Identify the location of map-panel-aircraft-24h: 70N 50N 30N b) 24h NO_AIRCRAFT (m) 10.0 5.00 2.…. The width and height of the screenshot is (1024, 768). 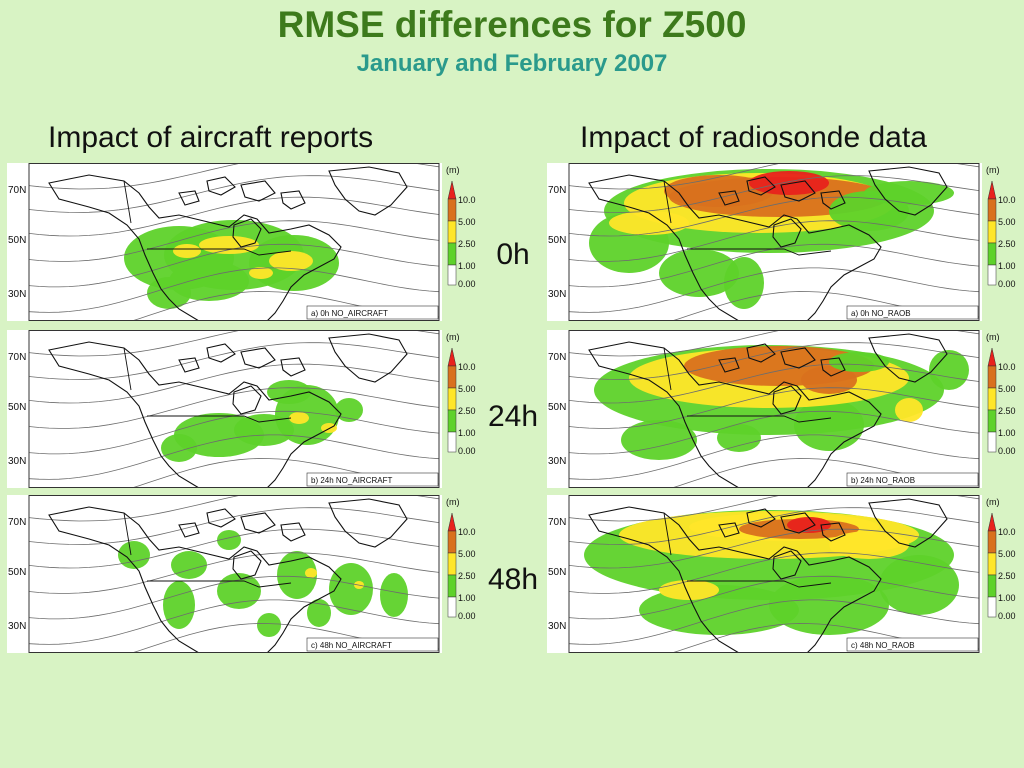
(241, 409).